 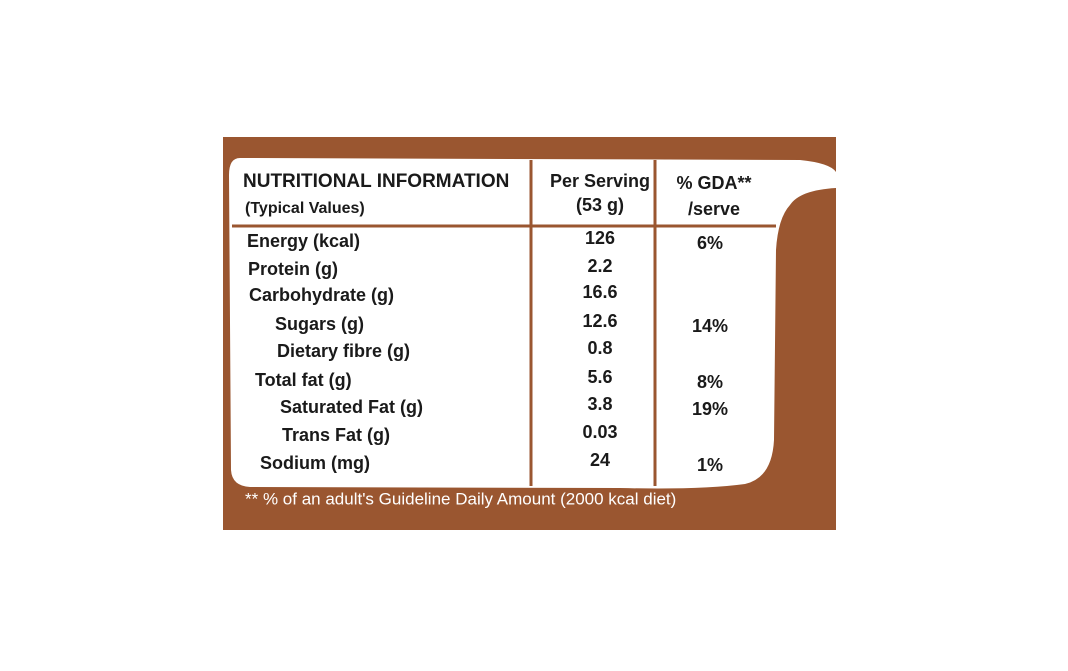 What do you see at coordinates (336, 435) in the screenshot?
I see `row-name: Trans Fat (g)` at bounding box center [336, 435].